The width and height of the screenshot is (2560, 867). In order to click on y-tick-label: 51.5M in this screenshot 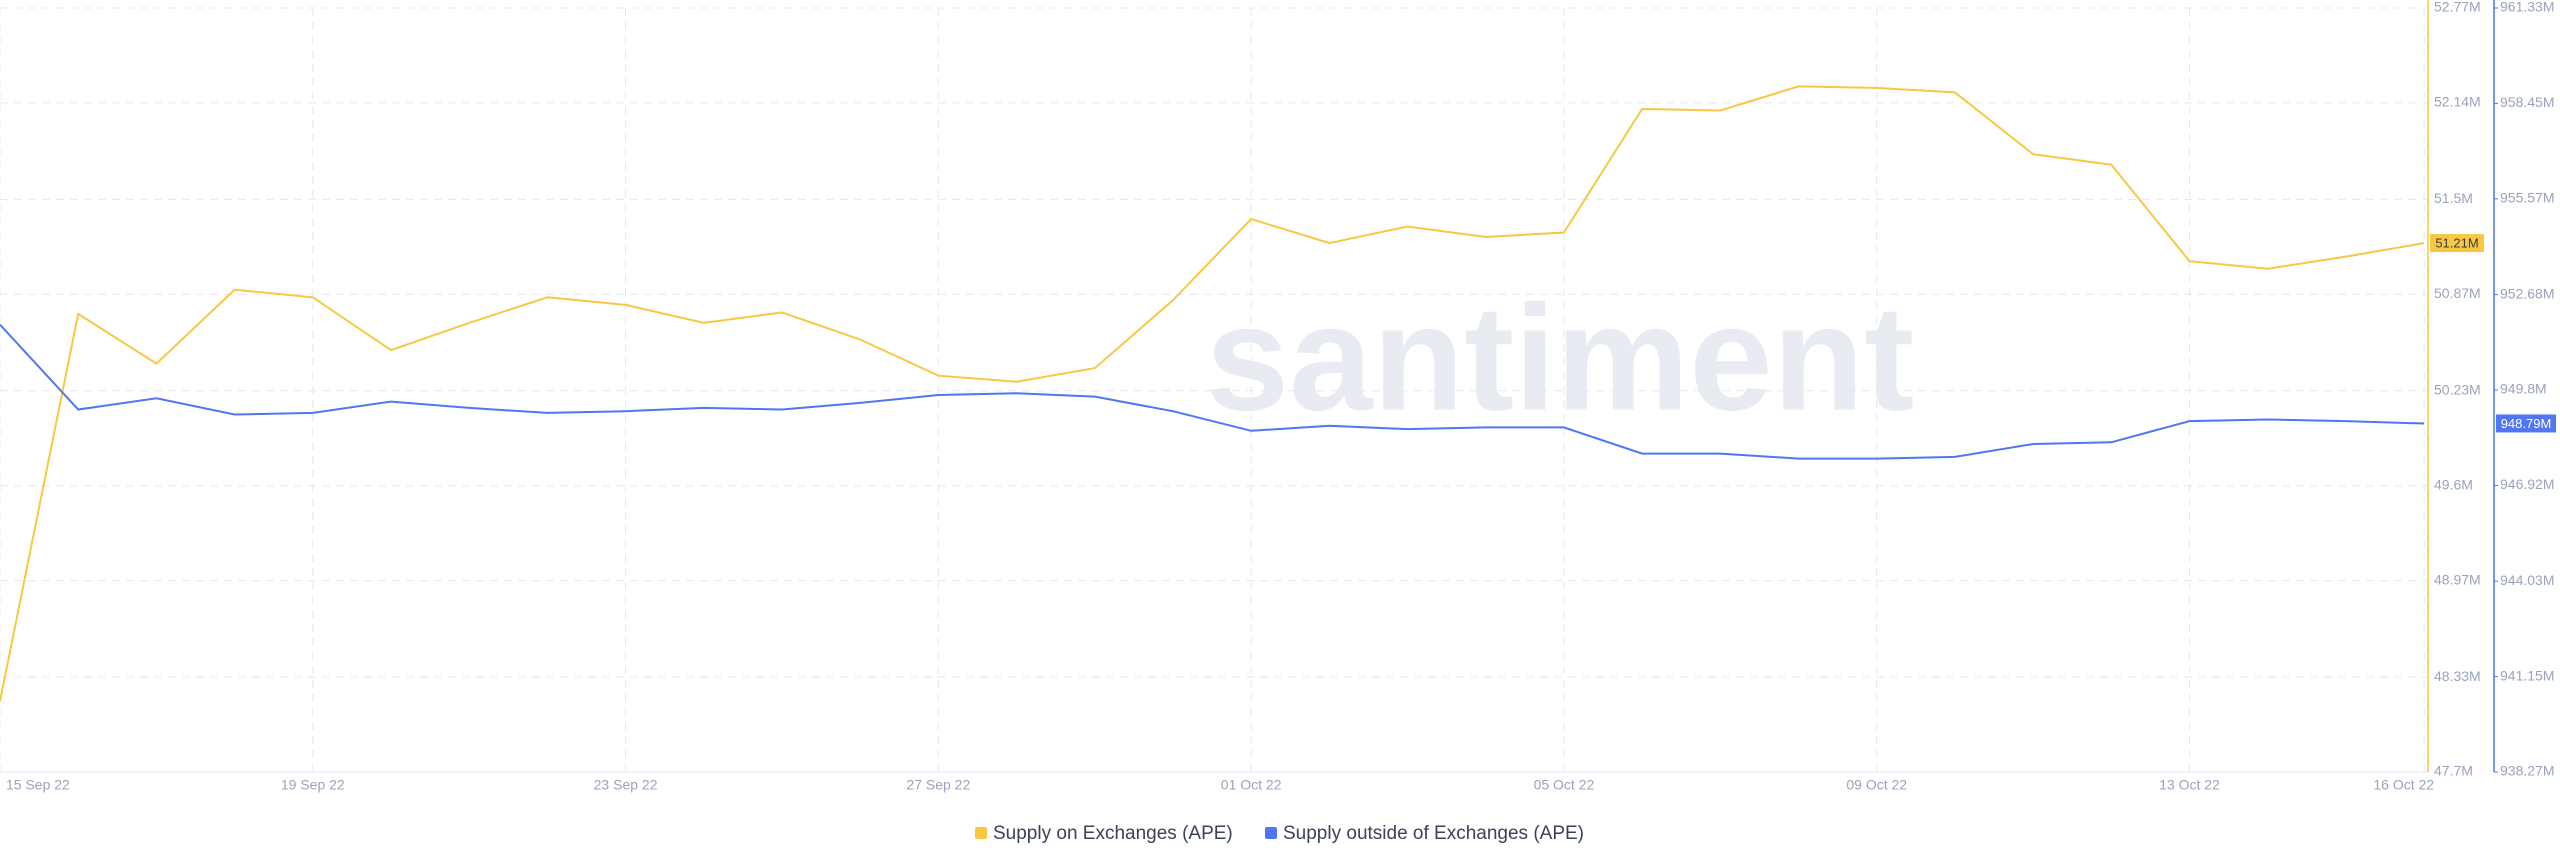, I will do `click(2453, 198)`.